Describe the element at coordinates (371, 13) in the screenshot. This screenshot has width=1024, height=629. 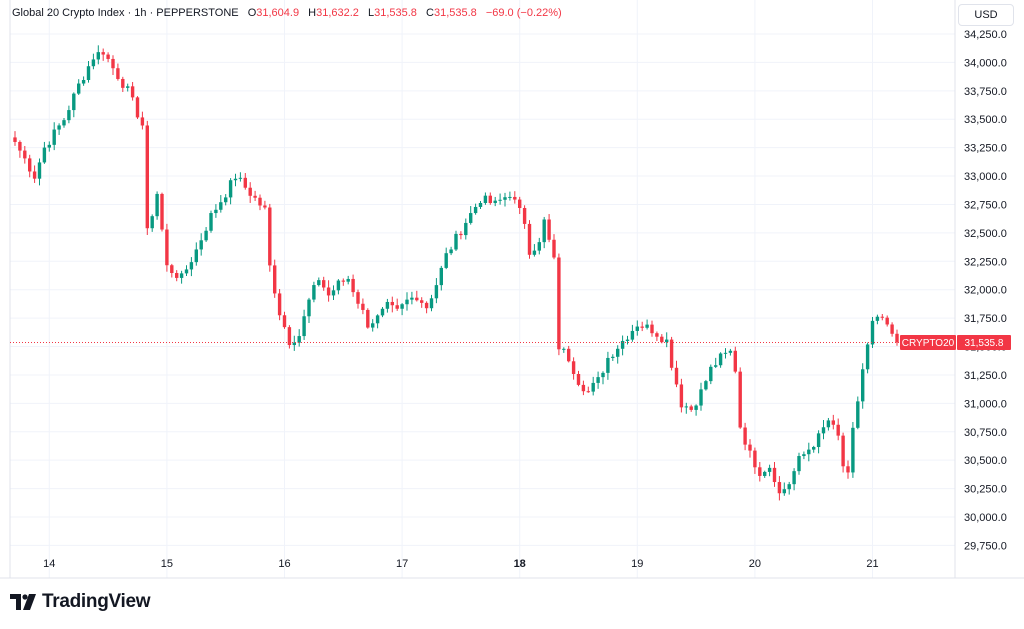
I see `low-label: L` at that location.